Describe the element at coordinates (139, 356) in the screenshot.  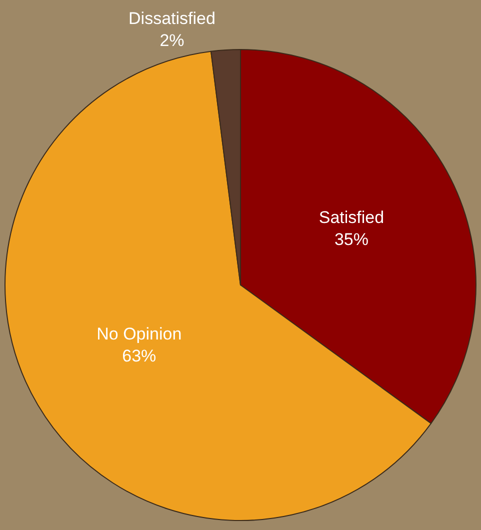
I see `data-label: 63%` at that location.